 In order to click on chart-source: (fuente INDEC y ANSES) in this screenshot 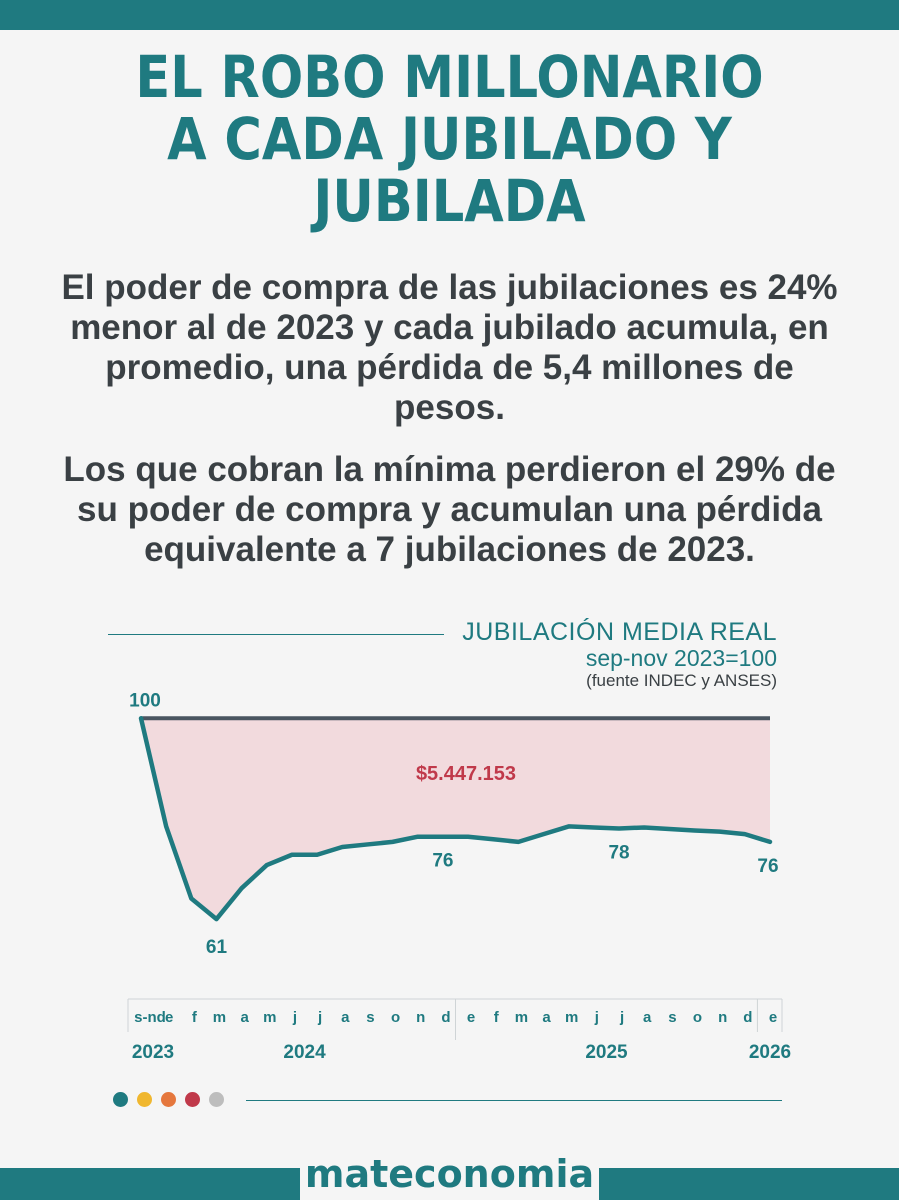, I will do `click(681, 680)`.